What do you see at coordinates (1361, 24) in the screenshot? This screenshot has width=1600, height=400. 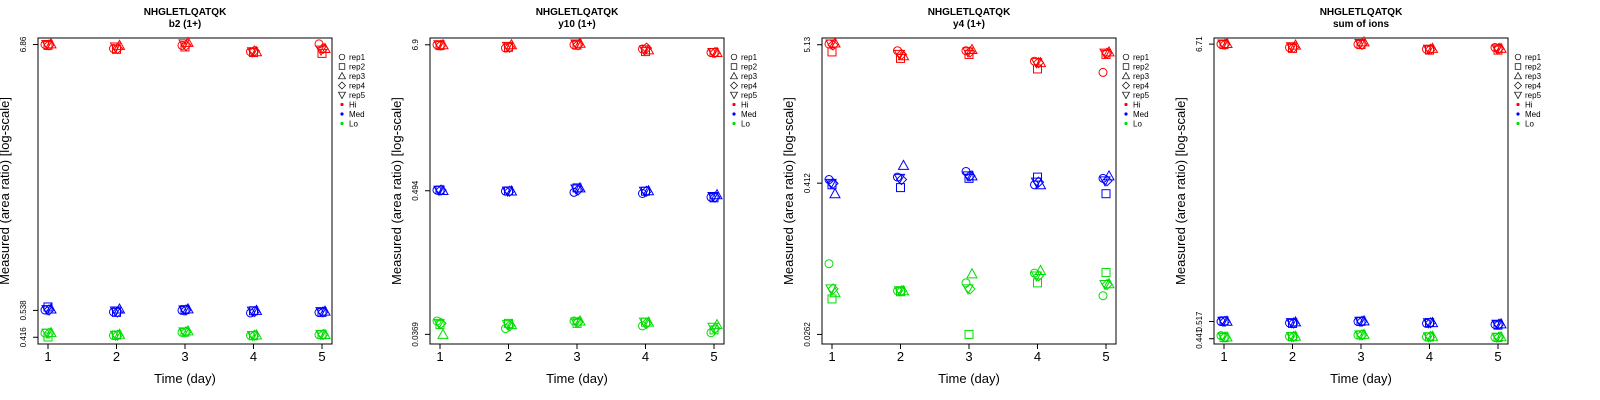 I see `chart-subtitle: sum of ions` at bounding box center [1361, 24].